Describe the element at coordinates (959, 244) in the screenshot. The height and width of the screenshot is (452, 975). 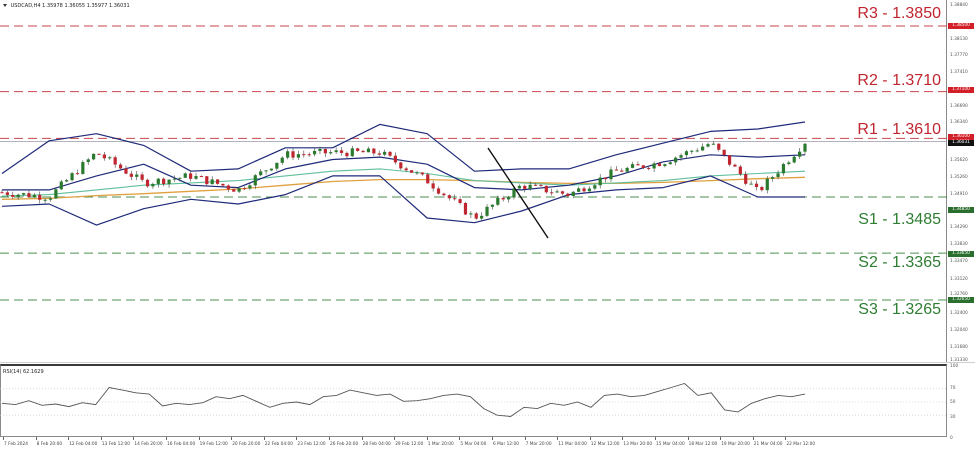
I see `price-axis-label: 1.33830` at that location.